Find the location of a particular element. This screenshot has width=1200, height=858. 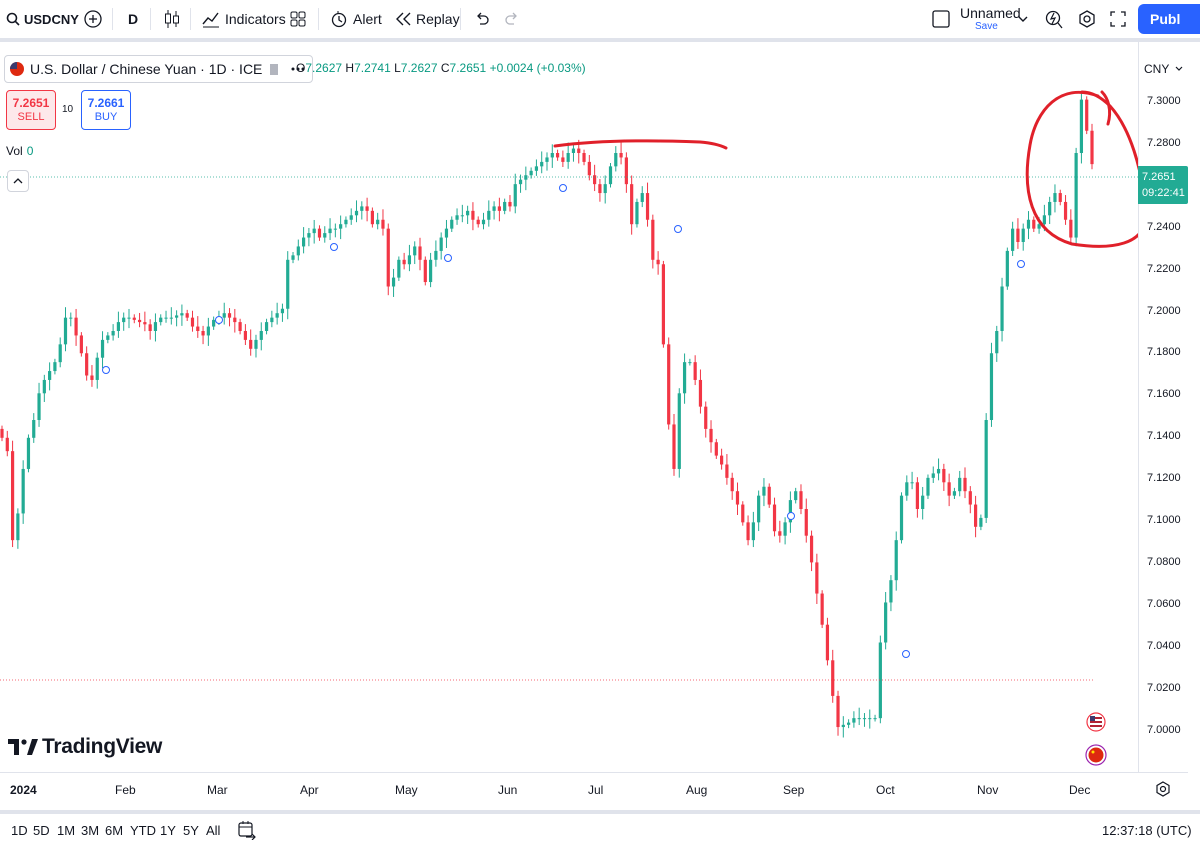

symbol-legend: U.S. Dollar / Chinese Yuan · 1D · ICE is located at coordinates (159, 69).